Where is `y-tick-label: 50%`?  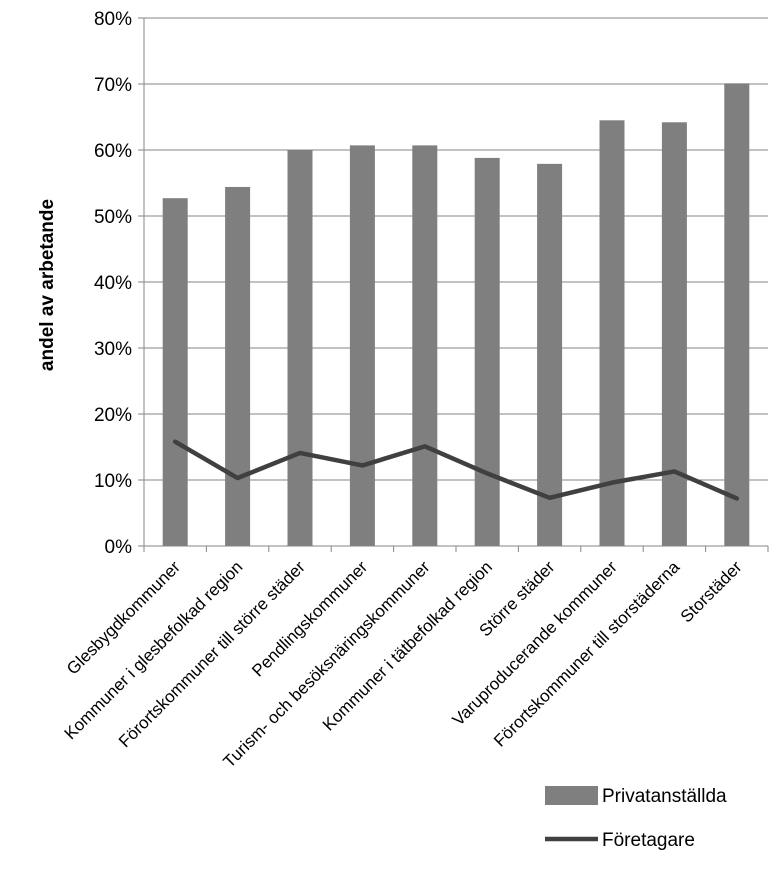
y-tick-label: 50% is located at coordinates (113, 217).